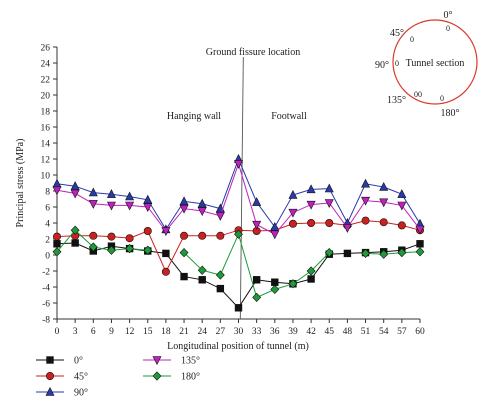  I want to click on x-tick-label: 0, so click(57, 332).